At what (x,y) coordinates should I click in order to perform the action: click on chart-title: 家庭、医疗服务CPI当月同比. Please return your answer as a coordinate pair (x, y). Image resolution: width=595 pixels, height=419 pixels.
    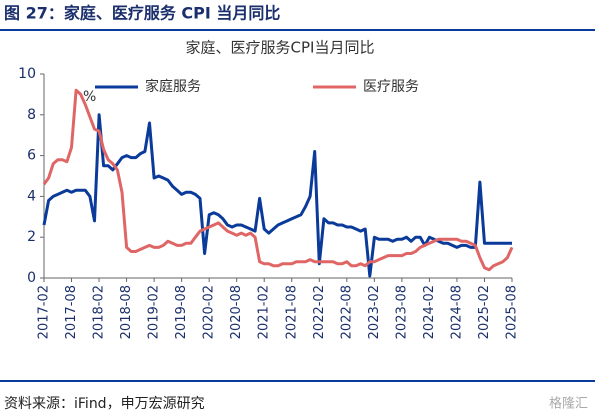
    Looking at the image, I should click on (280, 48).